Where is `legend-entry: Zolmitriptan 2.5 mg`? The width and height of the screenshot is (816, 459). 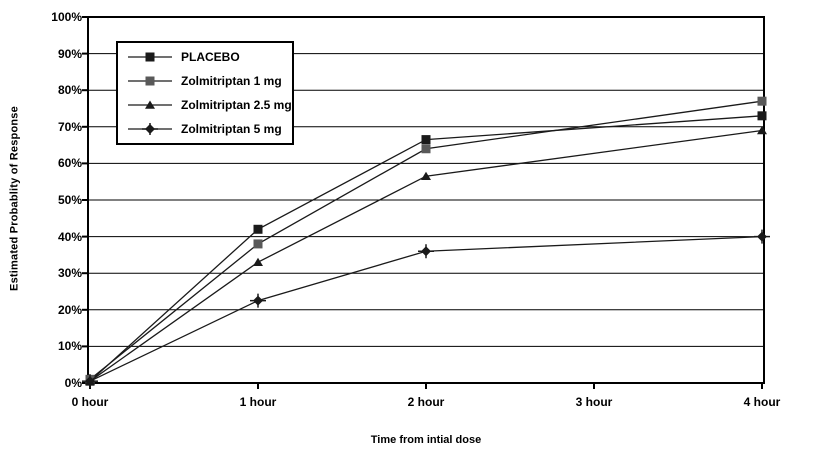 legend-entry: Zolmitriptan 2.5 mg is located at coordinates (209, 105).